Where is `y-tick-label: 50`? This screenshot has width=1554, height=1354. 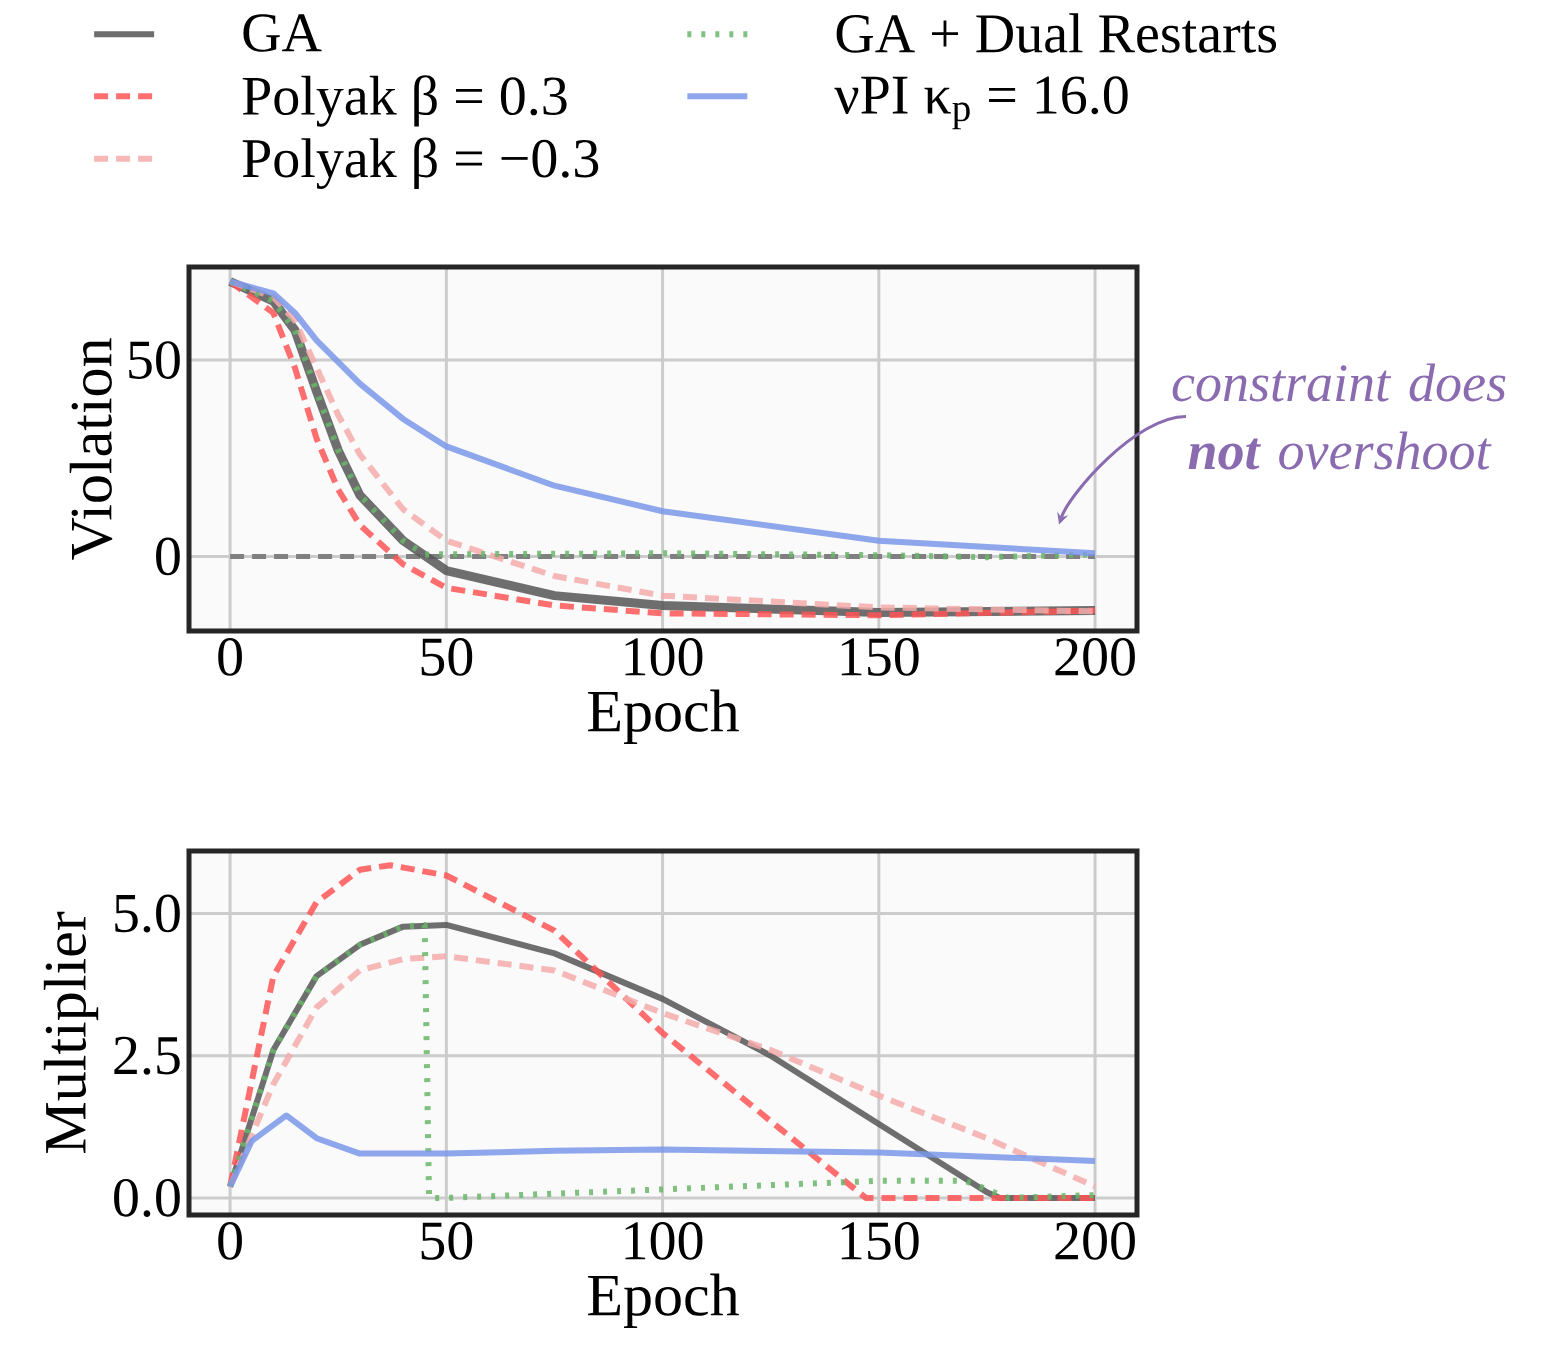 y-tick-label: 50 is located at coordinates (154, 360).